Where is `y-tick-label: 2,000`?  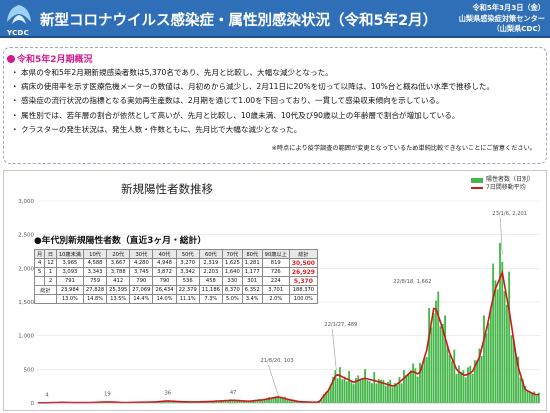 y-tick-label: 2,000 is located at coordinates (26, 269).